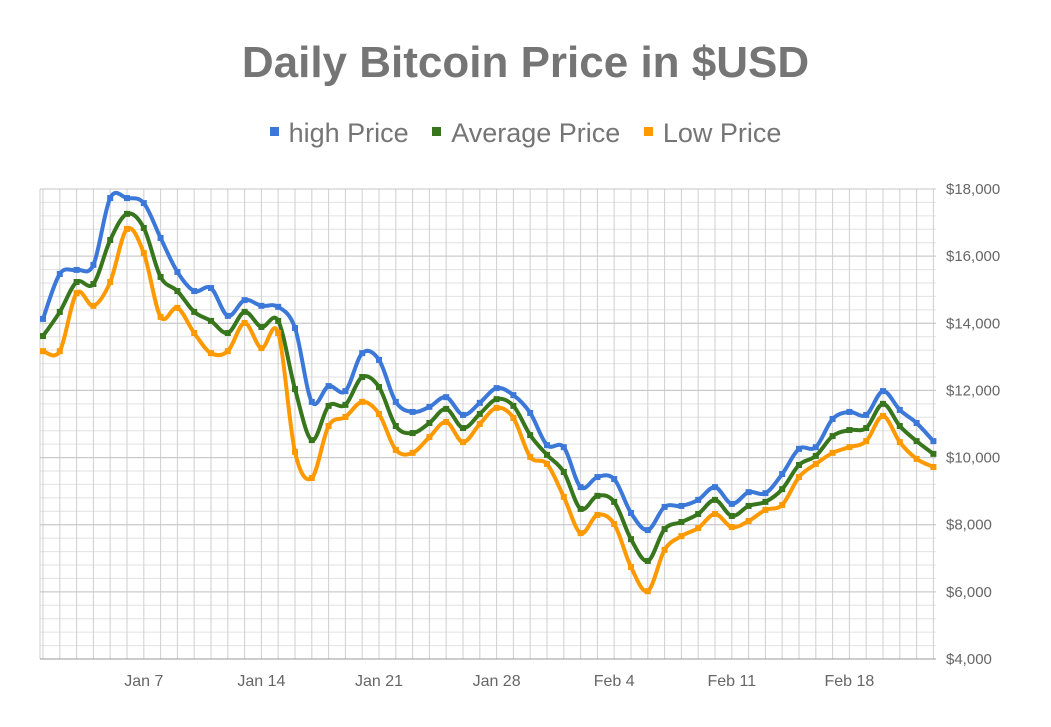  What do you see at coordinates (614, 681) in the screenshot?
I see `x-tick-label: Feb 4` at bounding box center [614, 681].